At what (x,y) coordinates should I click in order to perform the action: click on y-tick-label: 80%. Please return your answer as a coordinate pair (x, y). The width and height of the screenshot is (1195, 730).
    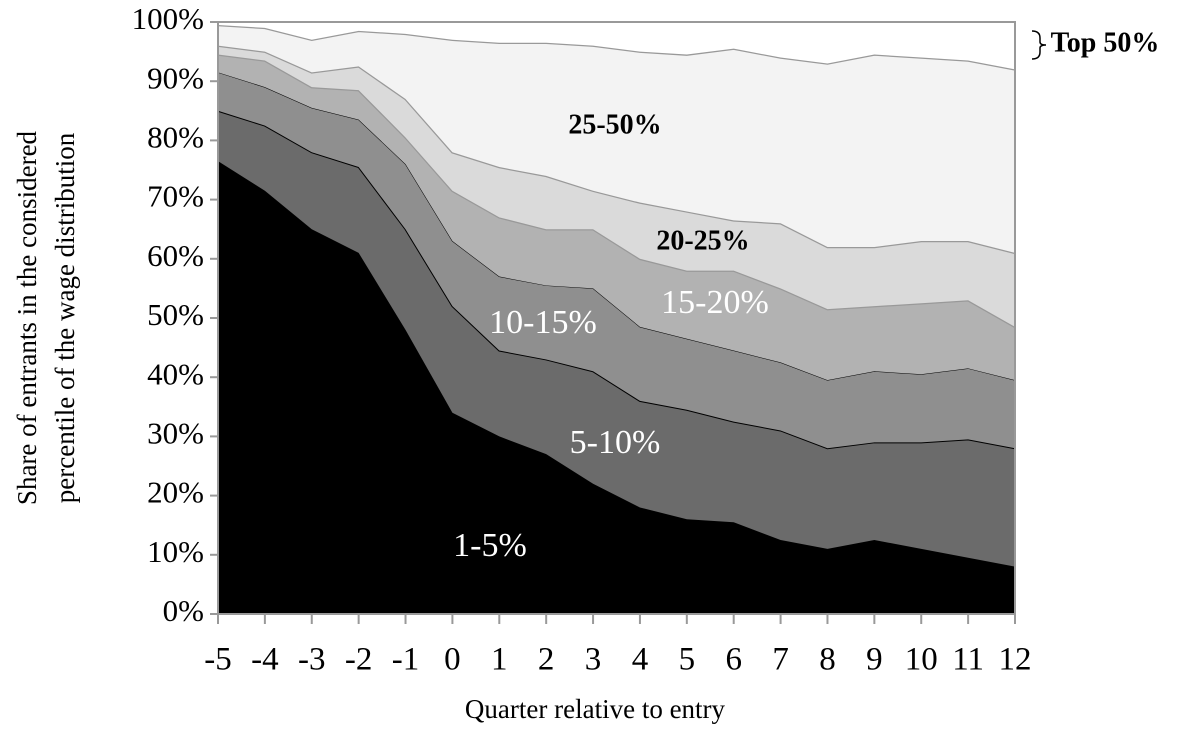
    Looking at the image, I should click on (175, 137).